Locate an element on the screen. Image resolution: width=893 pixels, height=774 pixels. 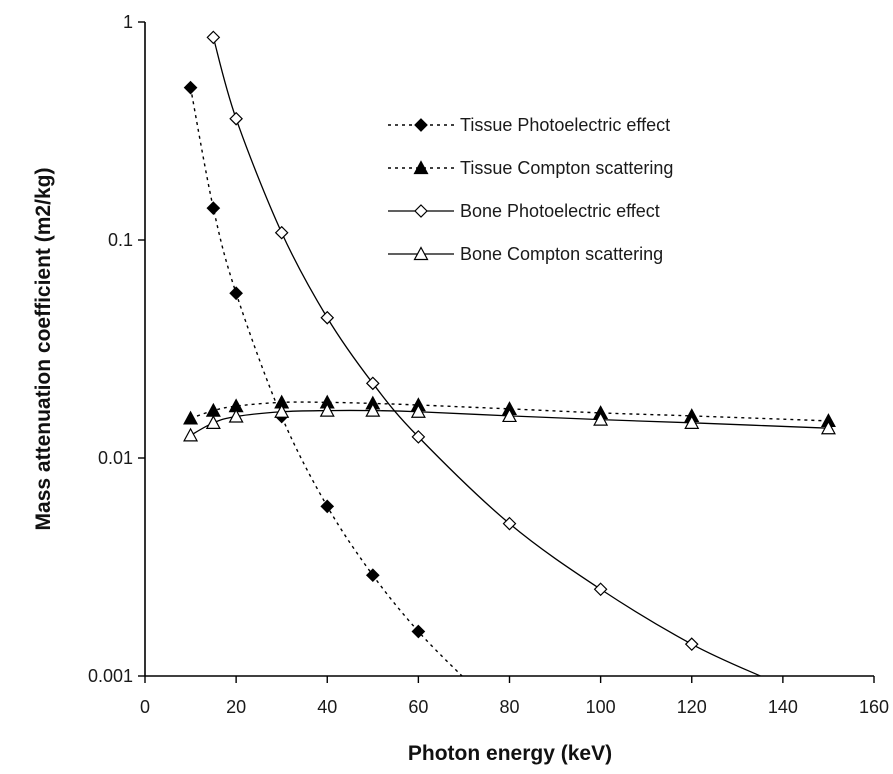
x-axis-title: Photon energy (keV) is located at coordinates (510, 753).